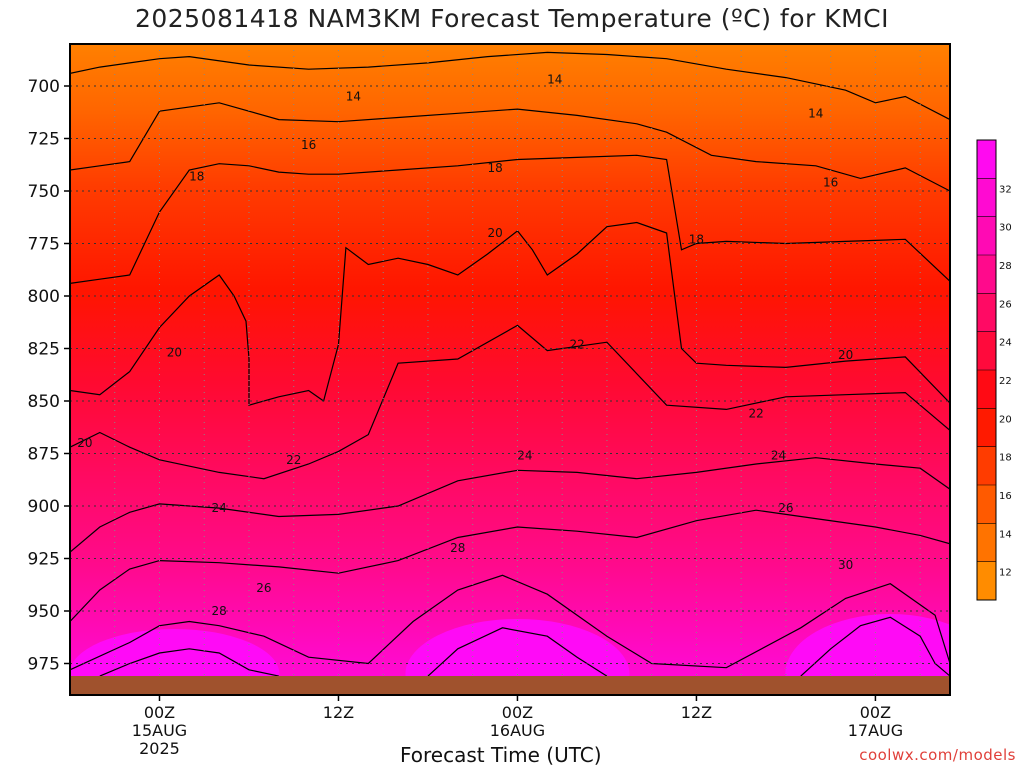  What do you see at coordinates (44, 612) in the screenshot?
I see `y-tick-label: 950` at bounding box center [44, 612].